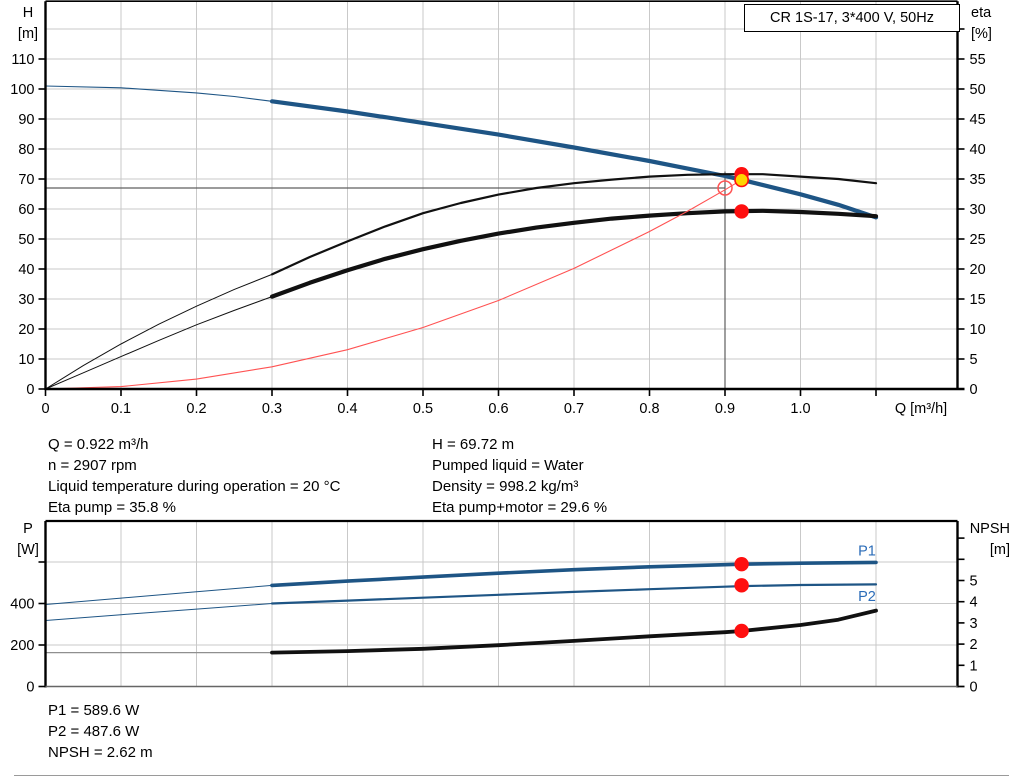  Describe the element at coordinates (92, 465) in the screenshot. I see `info-speed: n = 2907 rpm` at that location.